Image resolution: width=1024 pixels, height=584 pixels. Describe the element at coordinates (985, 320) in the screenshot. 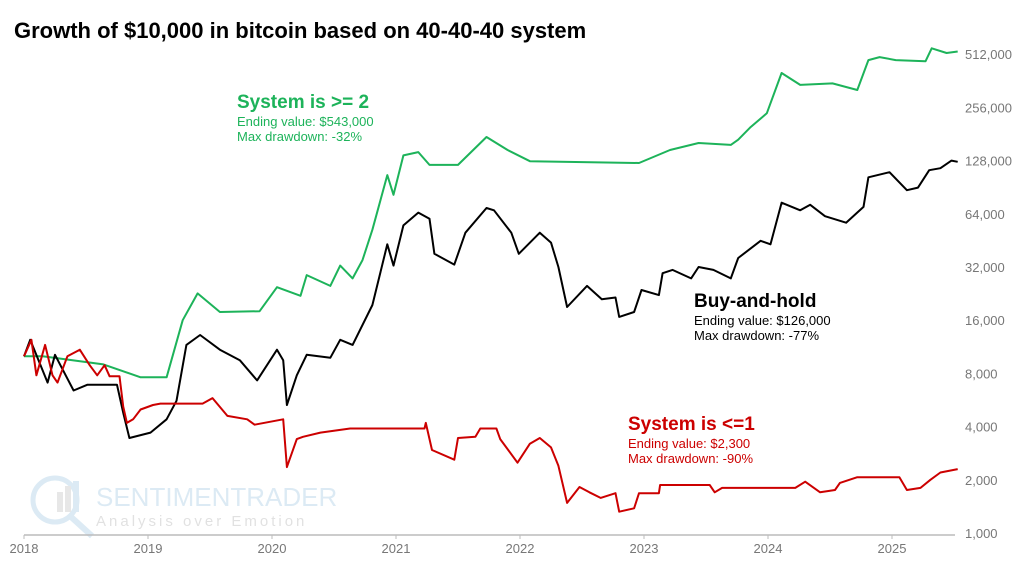

I see `y-tick-label: 16,000` at that location.